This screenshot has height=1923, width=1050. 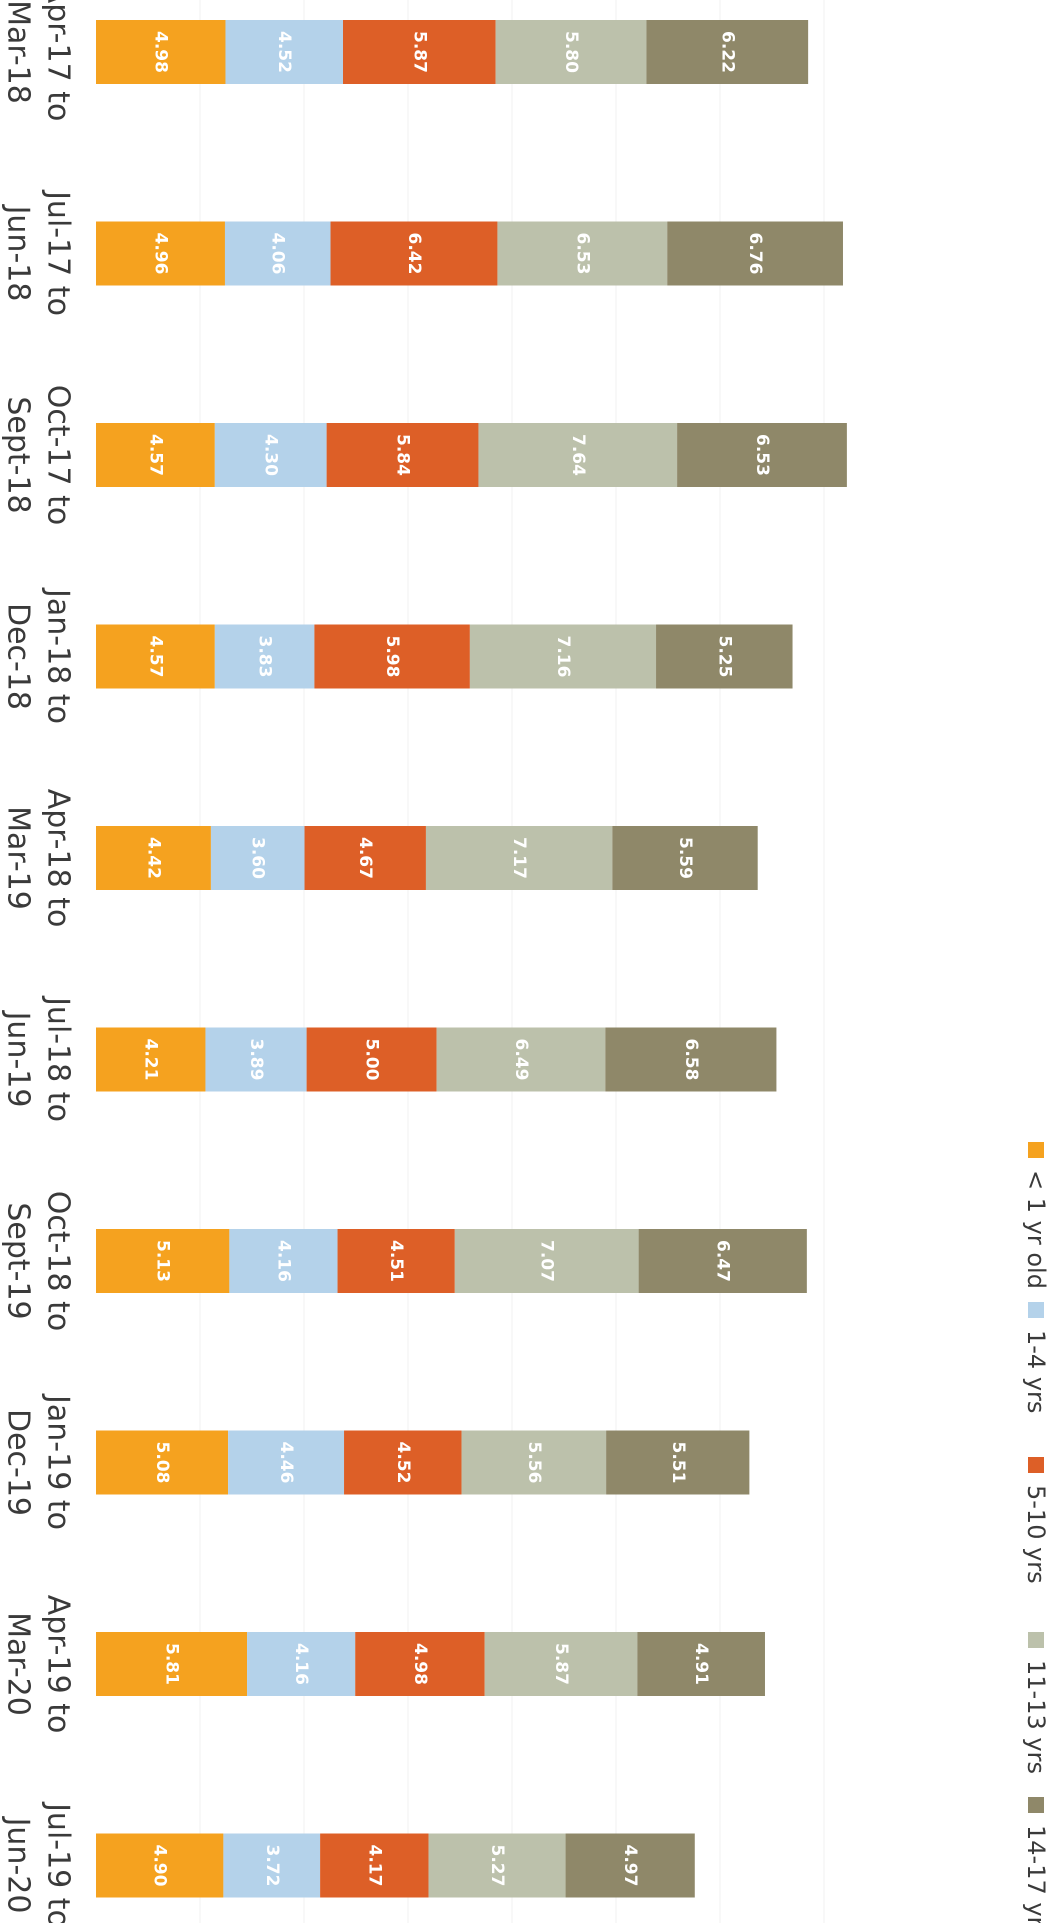 I want to click on data-label: 5.08, so click(x=162, y=1463).